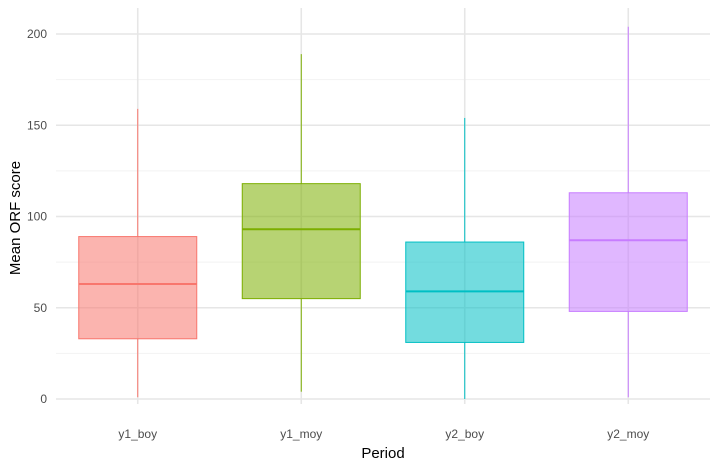  Describe the element at coordinates (137, 434) in the screenshot. I see `x-tick-label: y1_boy` at that location.